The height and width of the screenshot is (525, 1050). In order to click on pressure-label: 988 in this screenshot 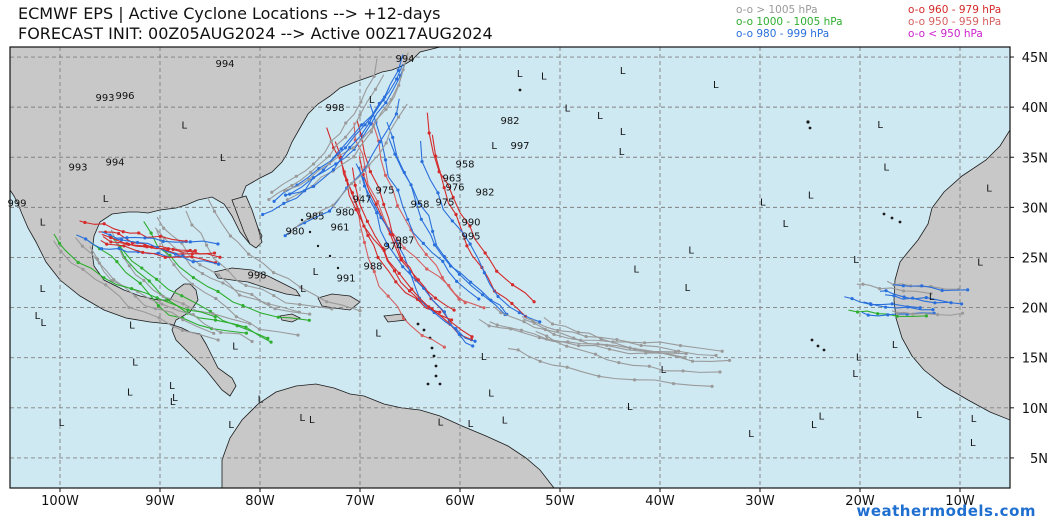, I will do `click(372, 267)`.